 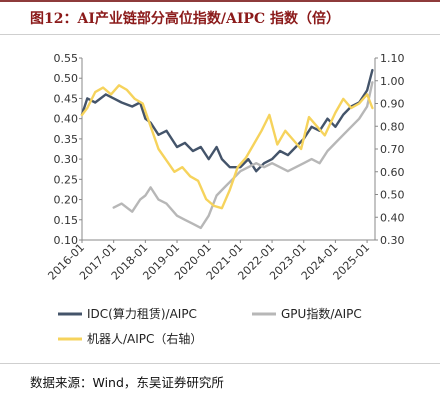 What do you see at coordinates (66, 220) in the screenshot?
I see `y-left-tick-label: 0.15` at bounding box center [66, 220].